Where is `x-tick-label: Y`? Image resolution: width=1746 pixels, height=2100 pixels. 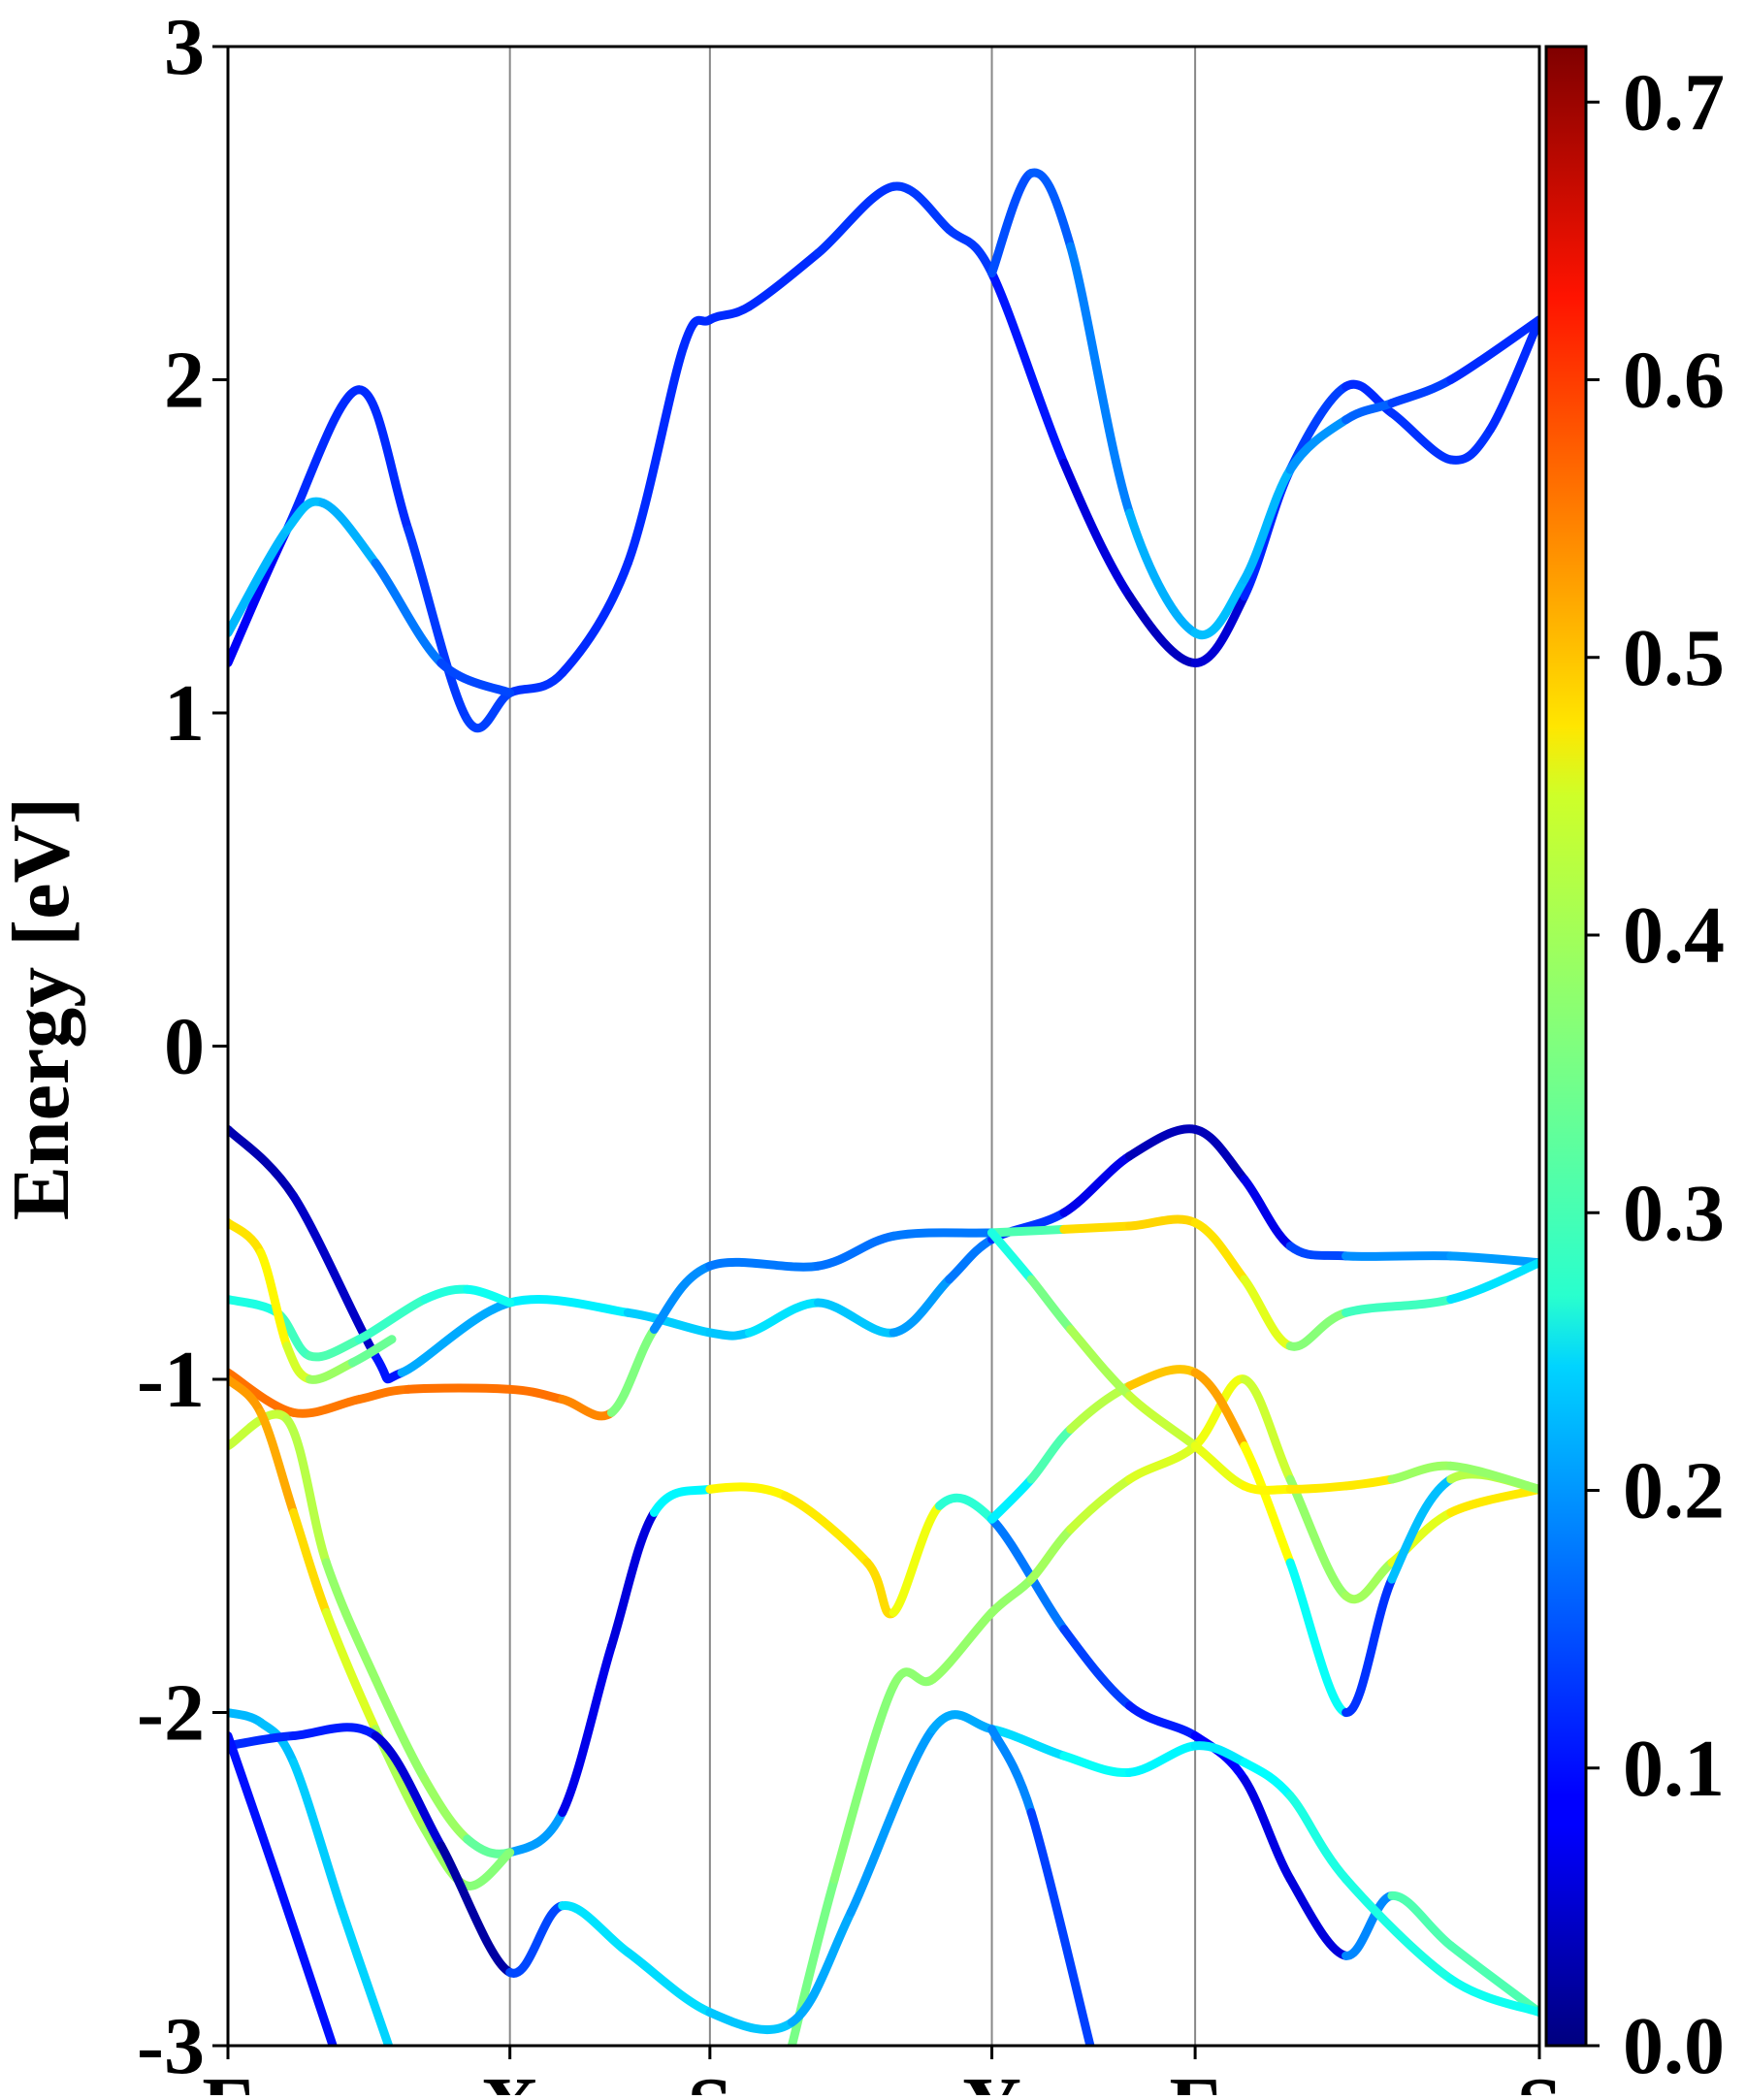
x-tick-label: Y is located at coordinates (991, 2078).